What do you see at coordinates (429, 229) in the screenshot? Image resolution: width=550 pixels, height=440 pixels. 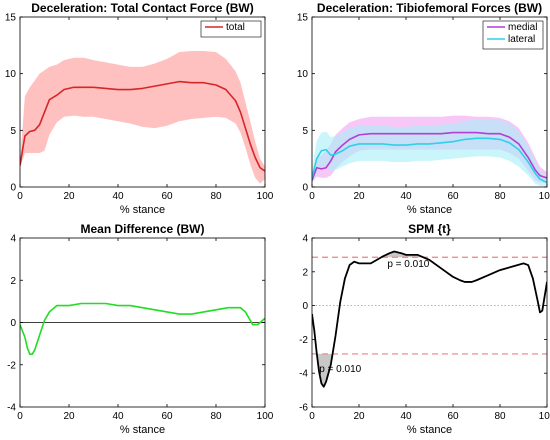 I see `chart-title: SPM {t}` at bounding box center [429, 229].